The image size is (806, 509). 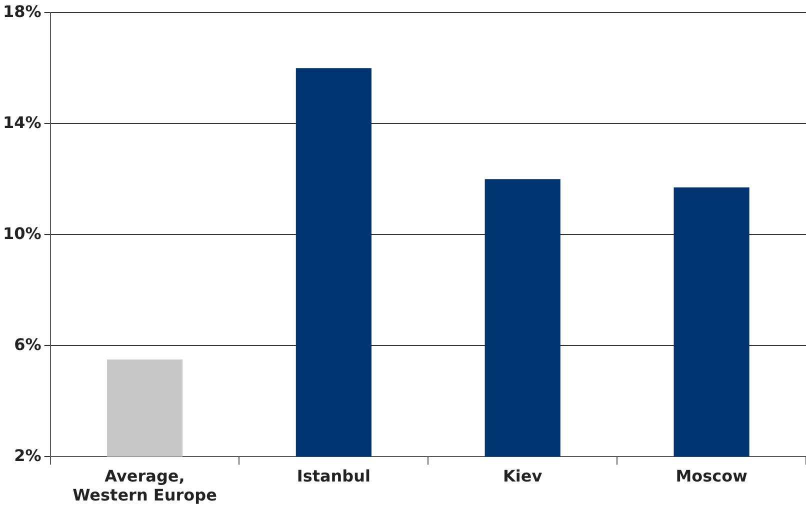 I want to click on x-tick-label: Kiev, so click(x=523, y=476).